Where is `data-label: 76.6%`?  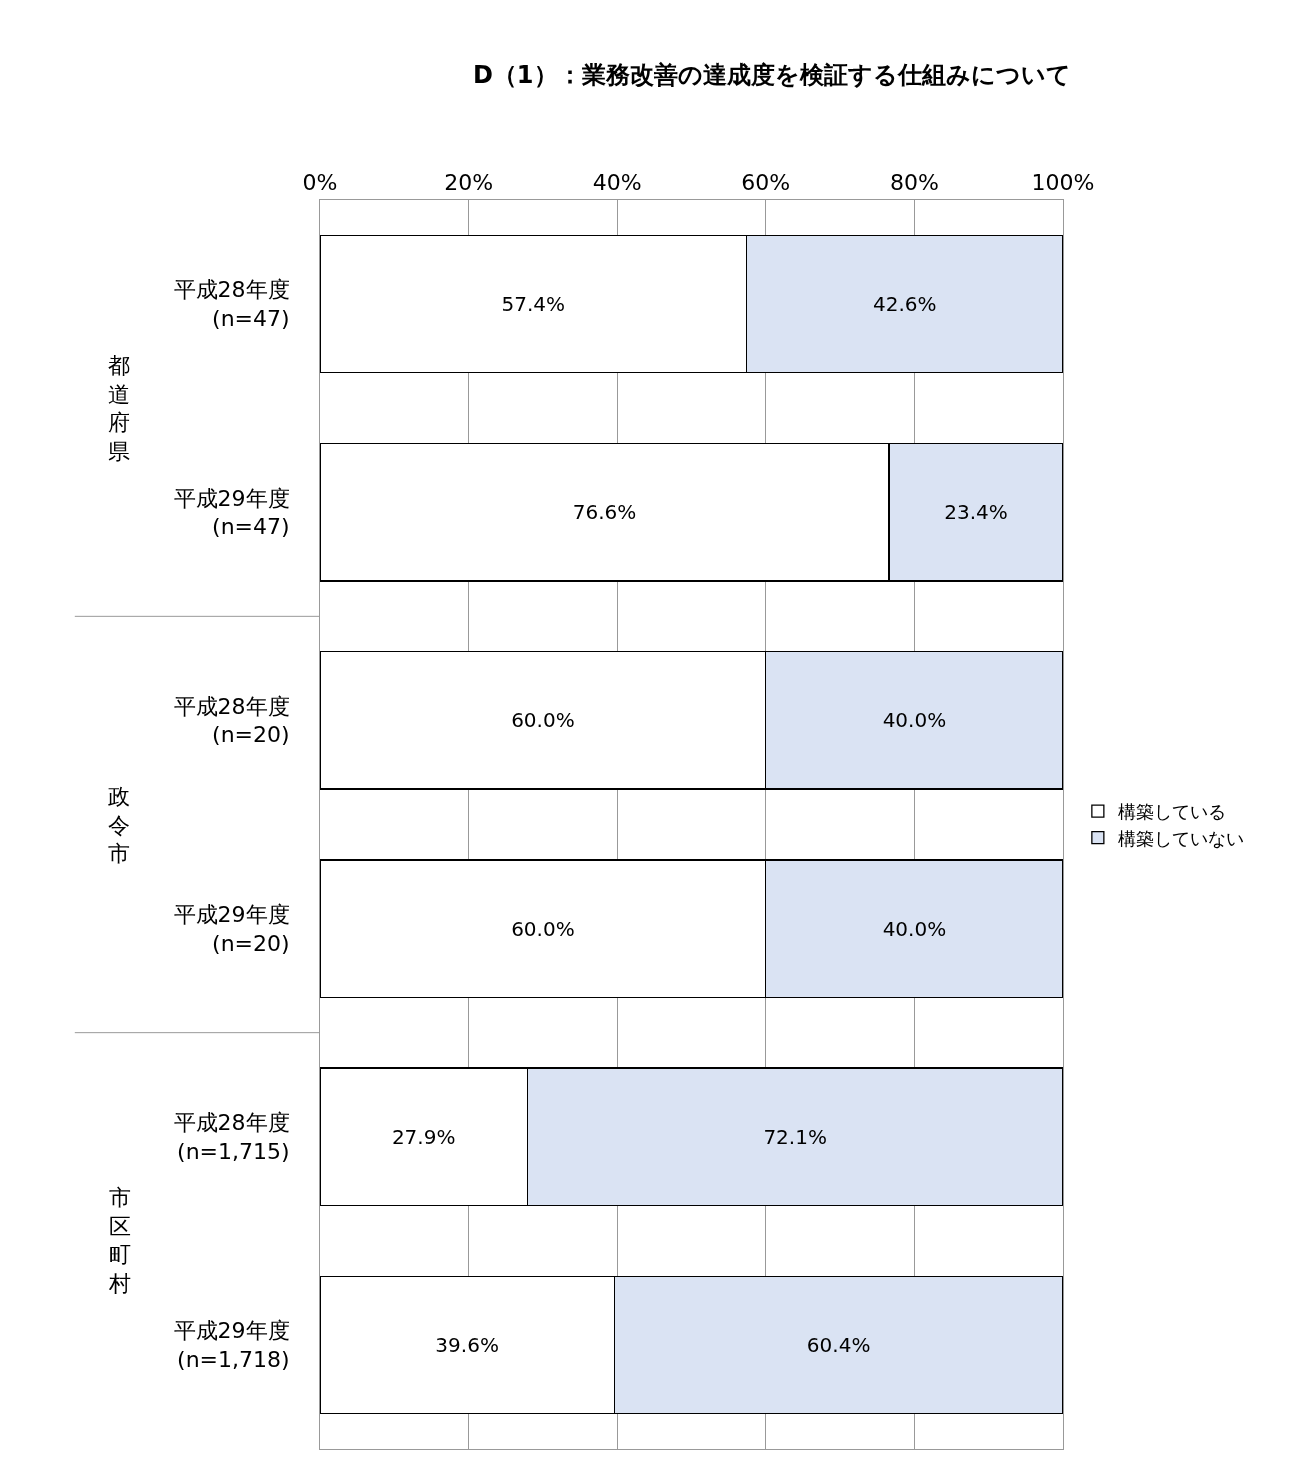 data-label: 76.6% is located at coordinates (604, 512).